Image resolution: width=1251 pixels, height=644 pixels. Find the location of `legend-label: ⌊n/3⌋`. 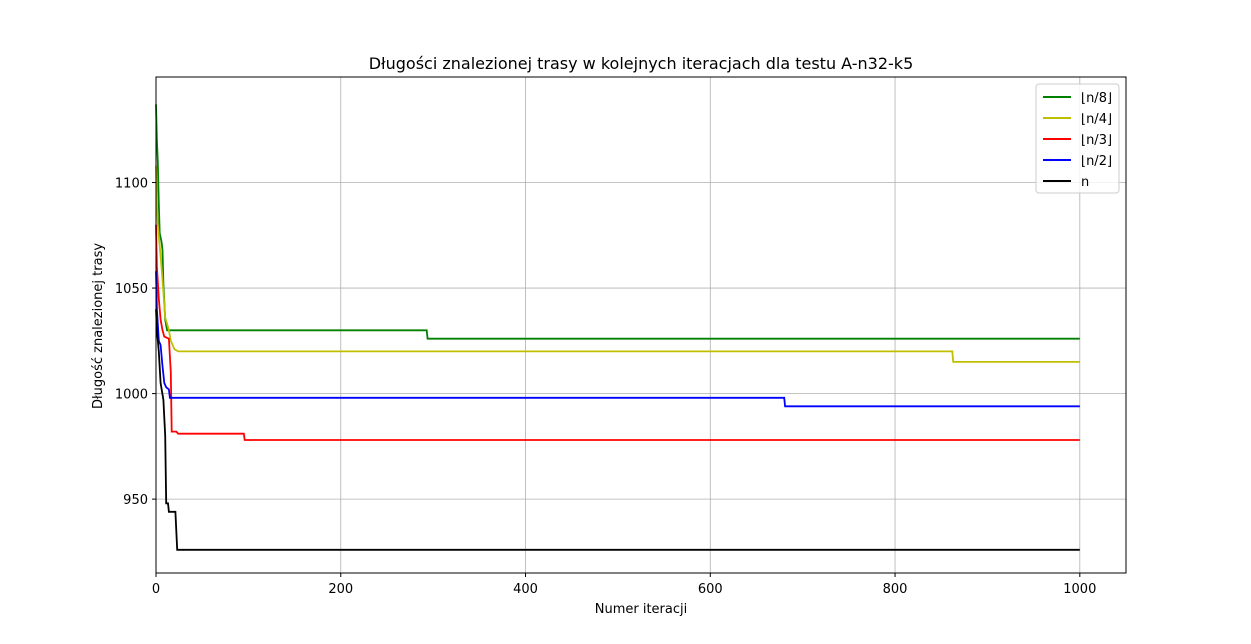

legend-label: ⌊n/3⌋ is located at coordinates (1096, 140).